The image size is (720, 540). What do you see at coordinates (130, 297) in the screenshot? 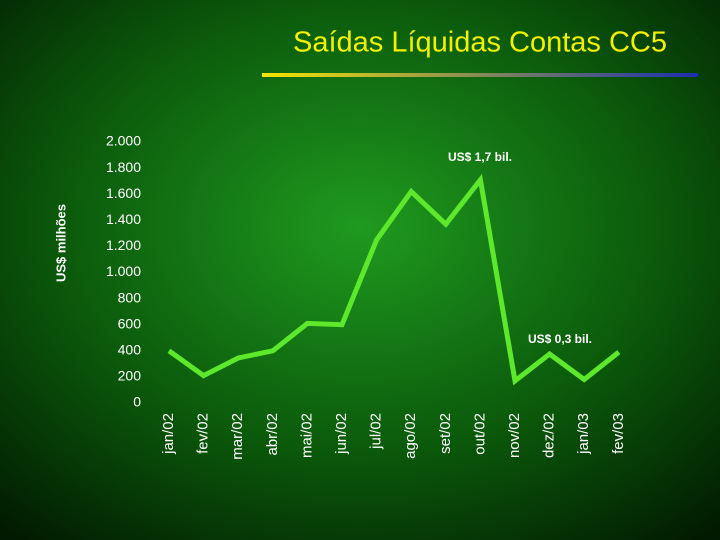
I see `y-tick-label: 800` at bounding box center [130, 297].